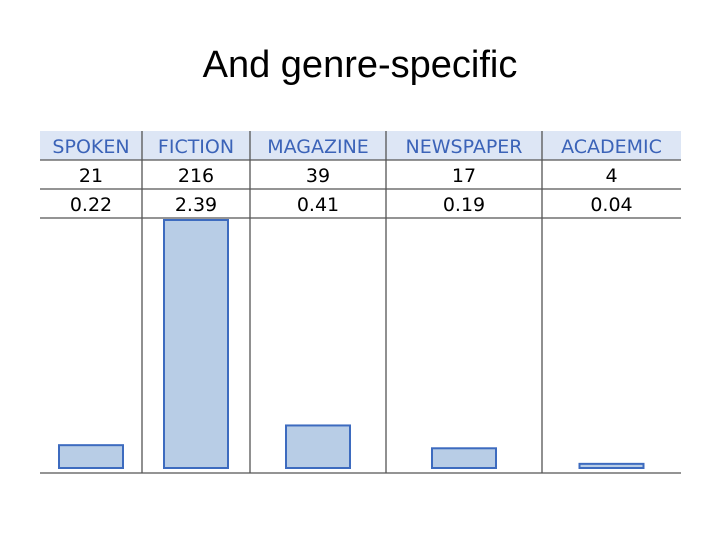 This screenshot has width=720, height=540. I want to click on header-row-background, so click(360, 145).